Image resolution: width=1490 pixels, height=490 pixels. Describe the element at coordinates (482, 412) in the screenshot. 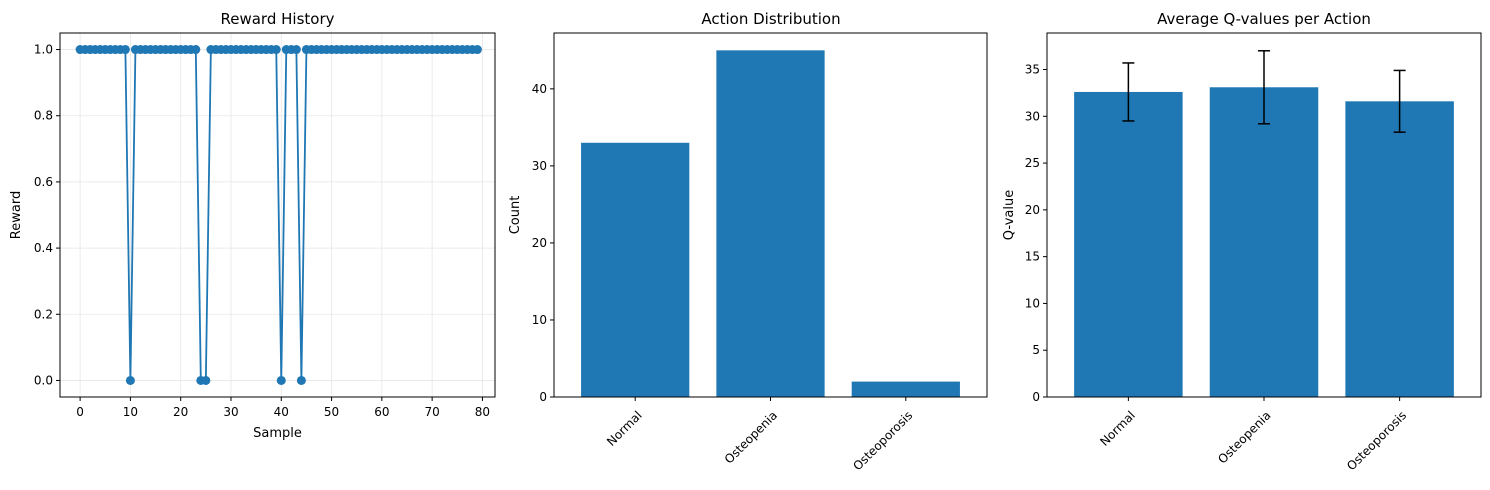

I see `x-tick-label: 80` at that location.